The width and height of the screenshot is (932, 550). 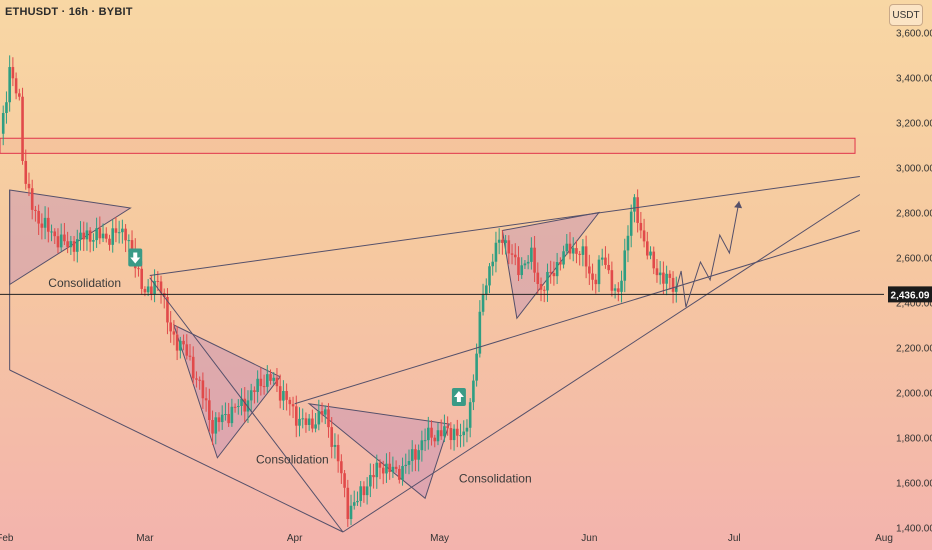 I want to click on y-tick-label: 3,000.00, so click(x=914, y=169).